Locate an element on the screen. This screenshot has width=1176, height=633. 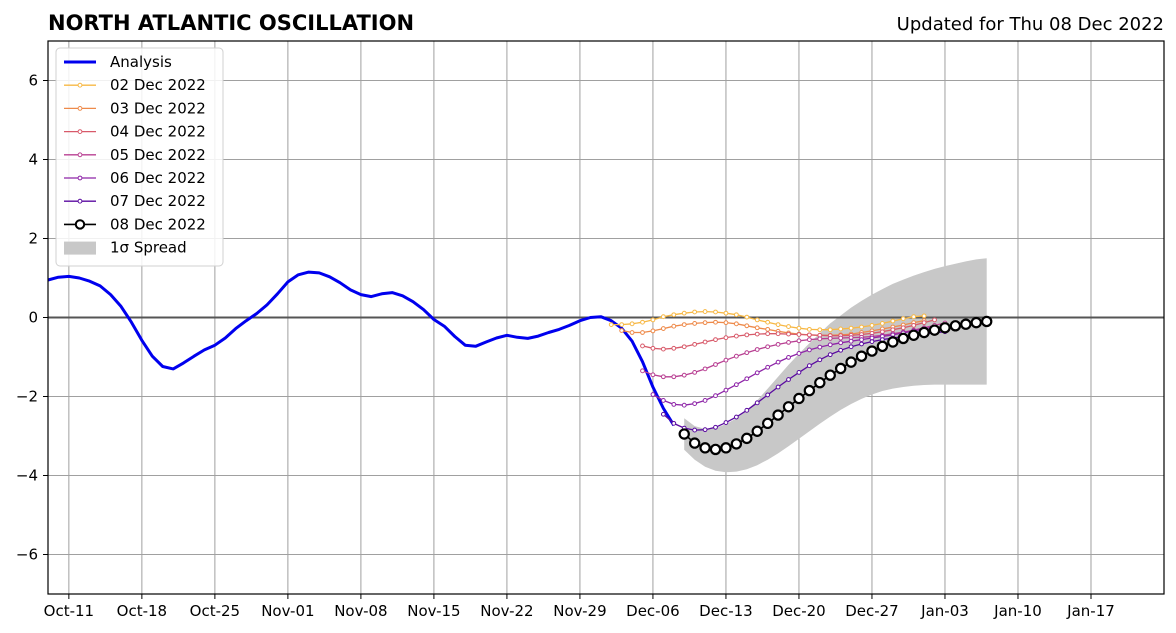
legend-label: Analysis is located at coordinates (141, 62).